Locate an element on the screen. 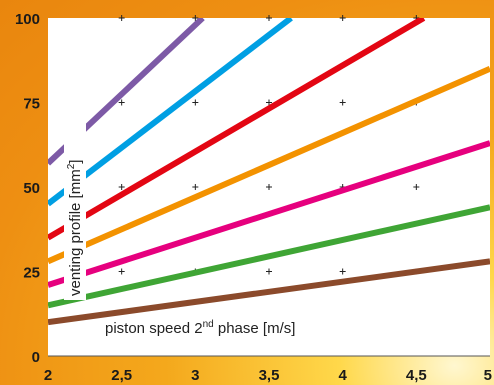 The image size is (494, 385). x-tick-label: 3 is located at coordinates (195, 375).